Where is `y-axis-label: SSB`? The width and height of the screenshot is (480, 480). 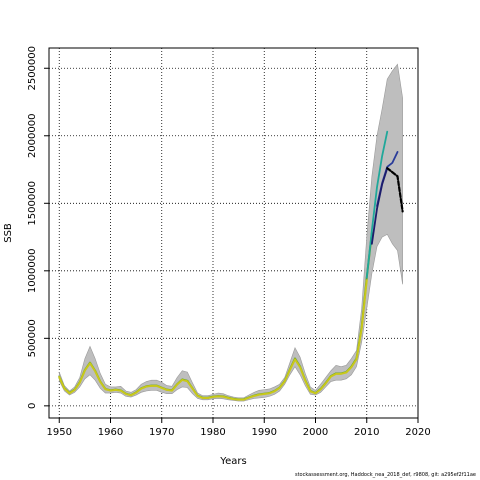
y-axis-label: SSB is located at coordinates (8, 233).